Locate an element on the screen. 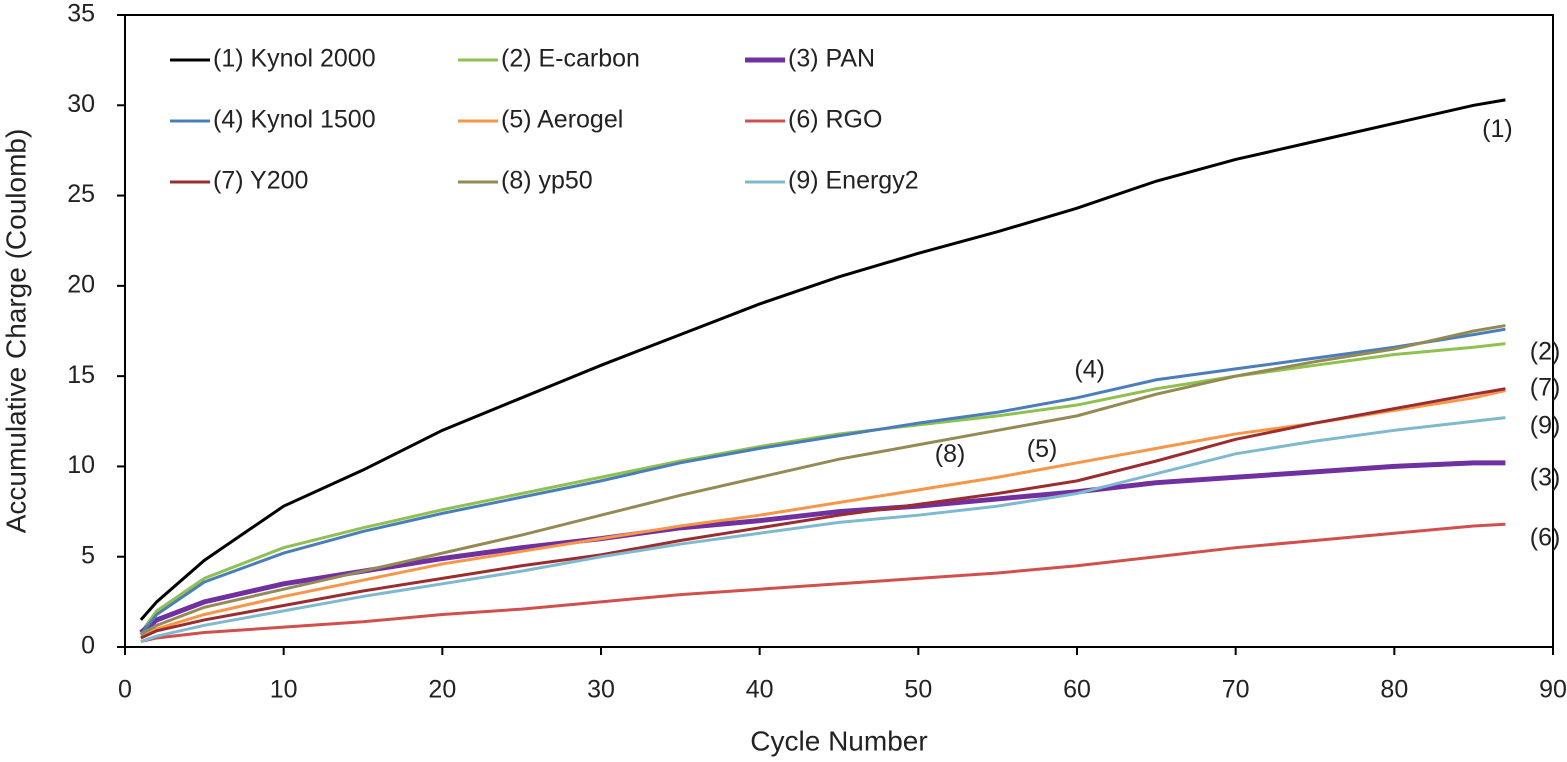  legend-label: (1) Kynol 2000 is located at coordinates (294, 59).